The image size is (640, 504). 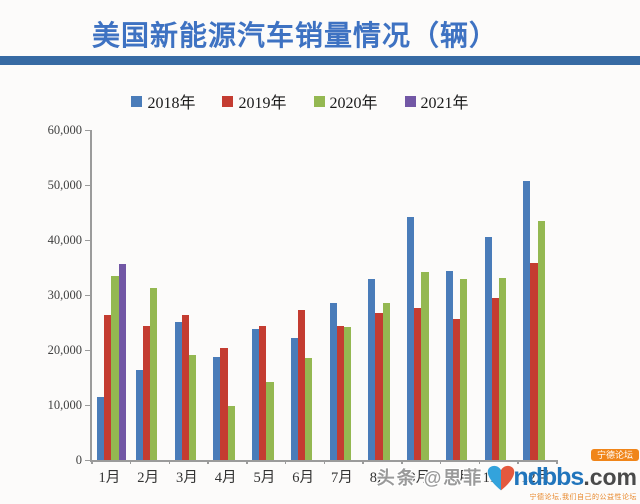 I want to click on x-axis-labels: 1月2月3月4月5月6月7月8月9月10月11月12月, so click(x=322, y=476).